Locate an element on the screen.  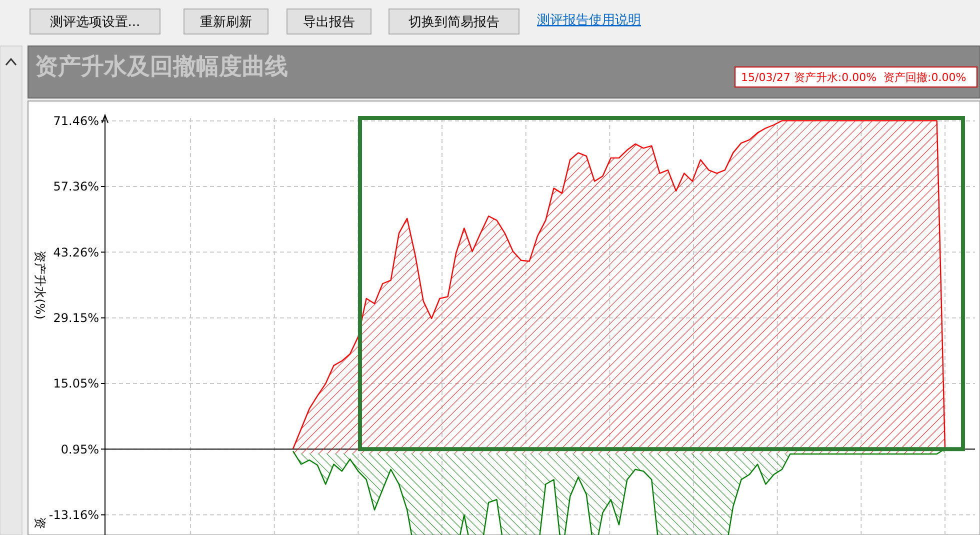
y-axis-title: 资产升水(%) is located at coordinates (40, 285).